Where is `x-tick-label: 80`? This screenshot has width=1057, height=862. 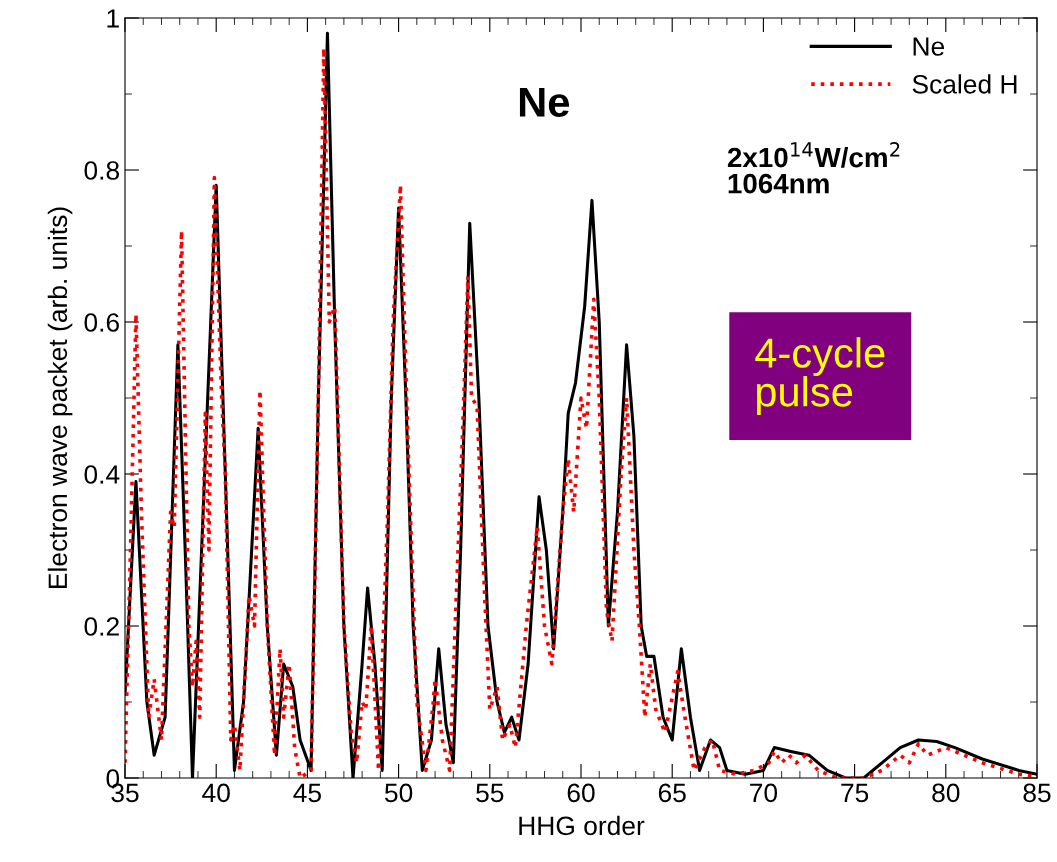
x-tick-label: 80 is located at coordinates (946, 793).